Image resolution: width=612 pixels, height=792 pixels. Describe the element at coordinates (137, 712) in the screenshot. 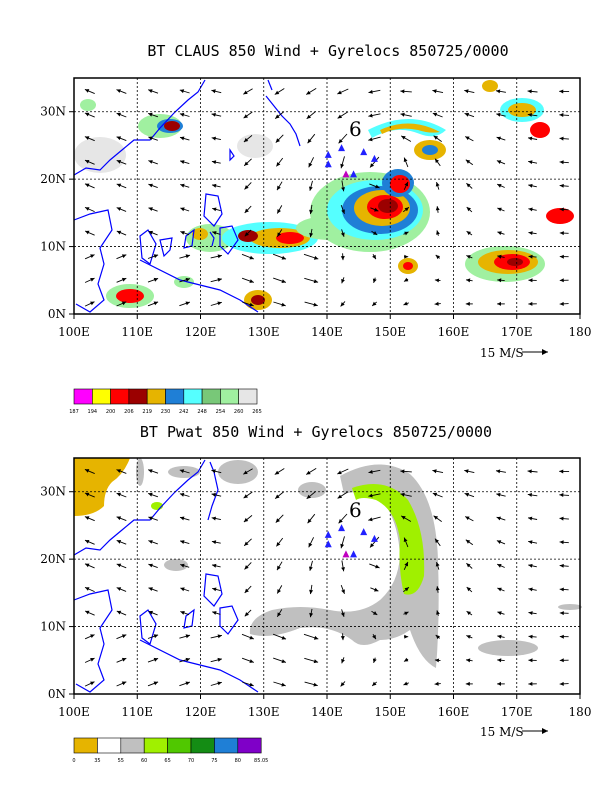

I see `x-tick-label: 110E` at that location.